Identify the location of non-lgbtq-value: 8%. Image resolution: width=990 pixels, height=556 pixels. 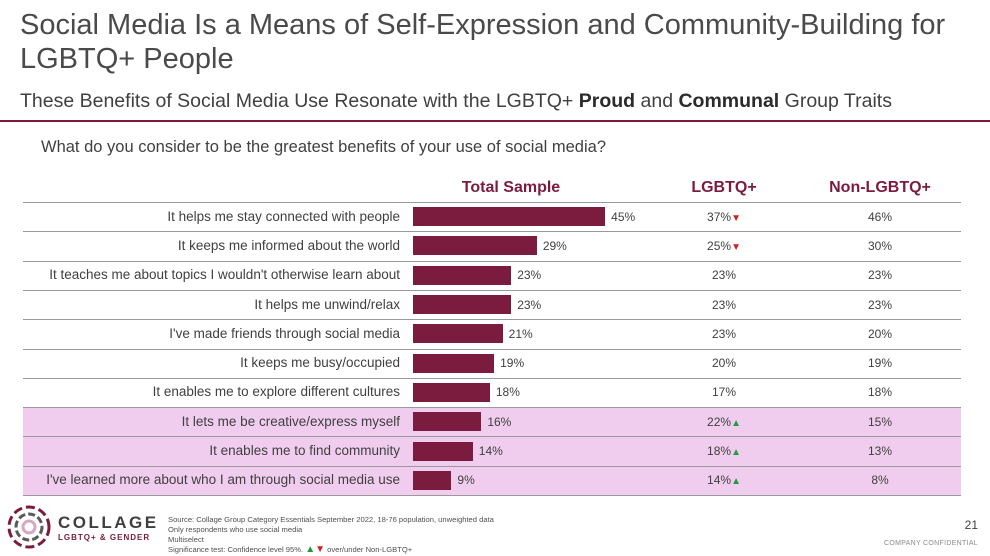
(880, 480).